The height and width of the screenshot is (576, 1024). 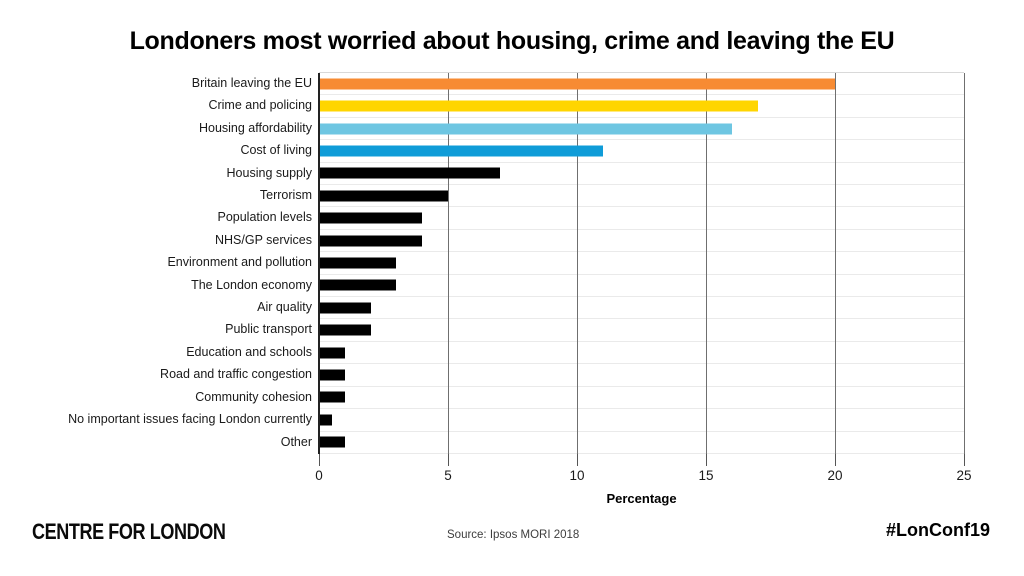 I want to click on x-axis-tick-label: 10, so click(x=577, y=475).